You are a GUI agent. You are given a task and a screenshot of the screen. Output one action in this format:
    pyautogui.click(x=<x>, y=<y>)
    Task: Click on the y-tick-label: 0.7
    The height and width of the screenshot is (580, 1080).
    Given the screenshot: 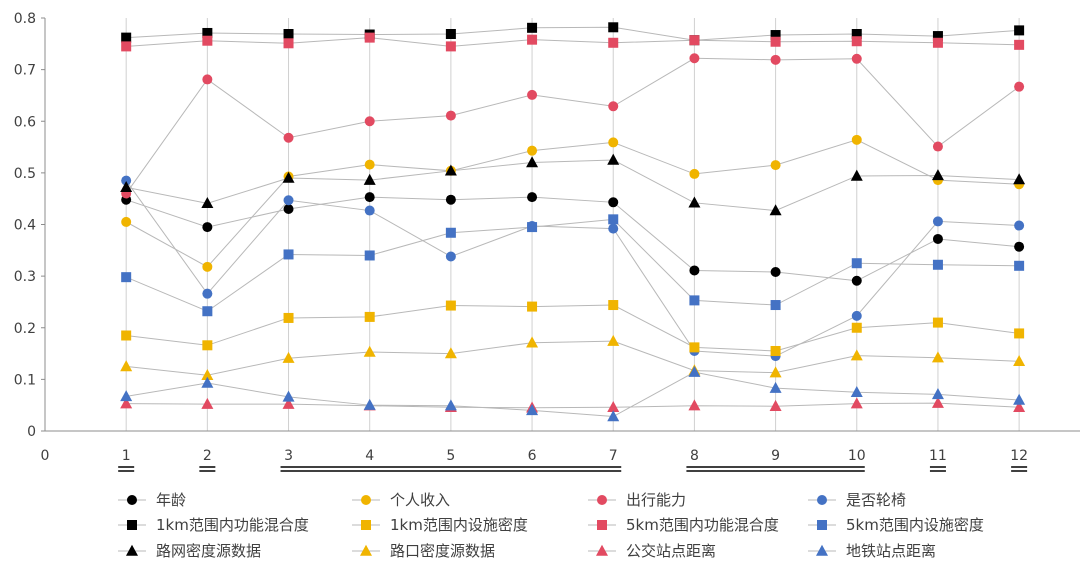 What is the action you would take?
    pyautogui.click(x=25, y=71)
    